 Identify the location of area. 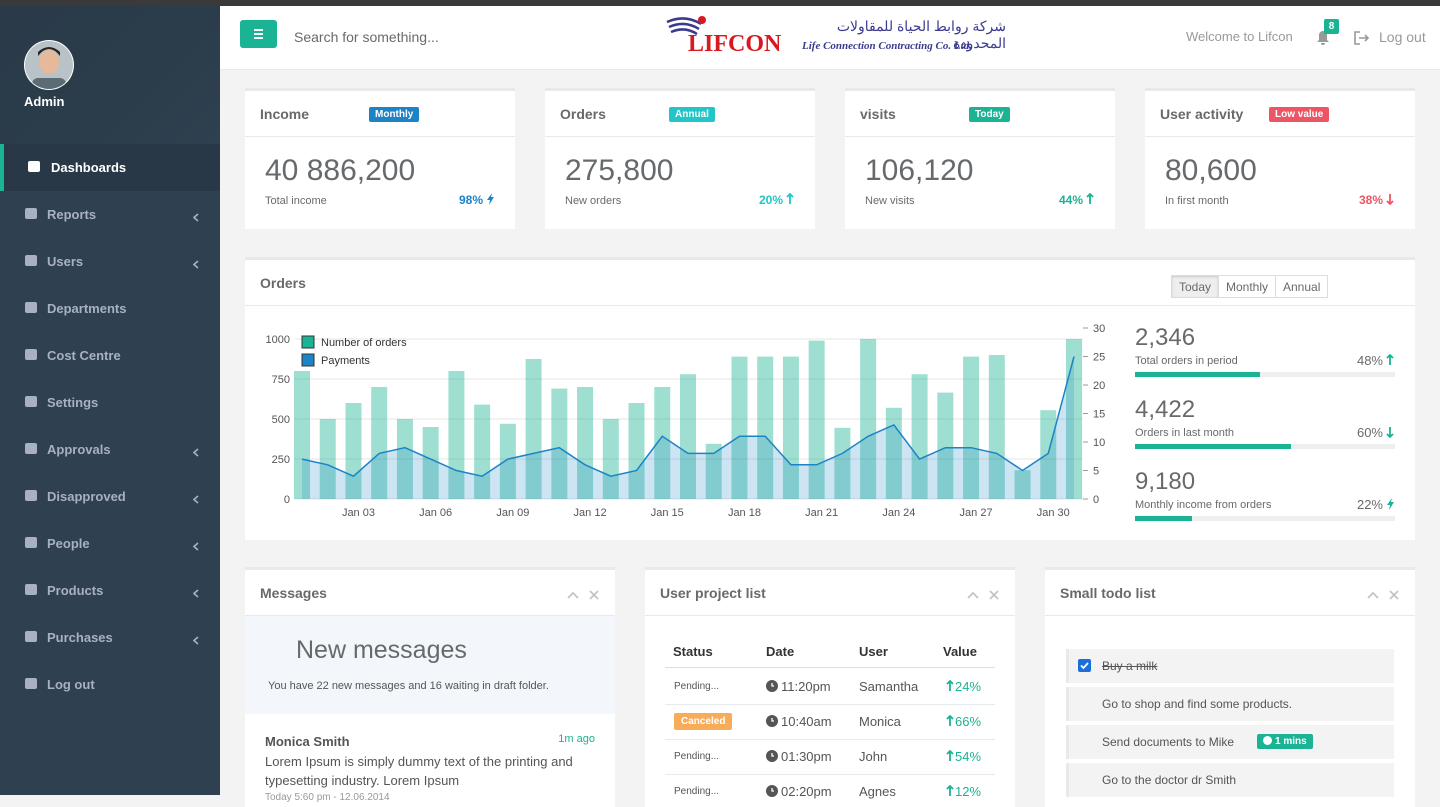
(688, 427).